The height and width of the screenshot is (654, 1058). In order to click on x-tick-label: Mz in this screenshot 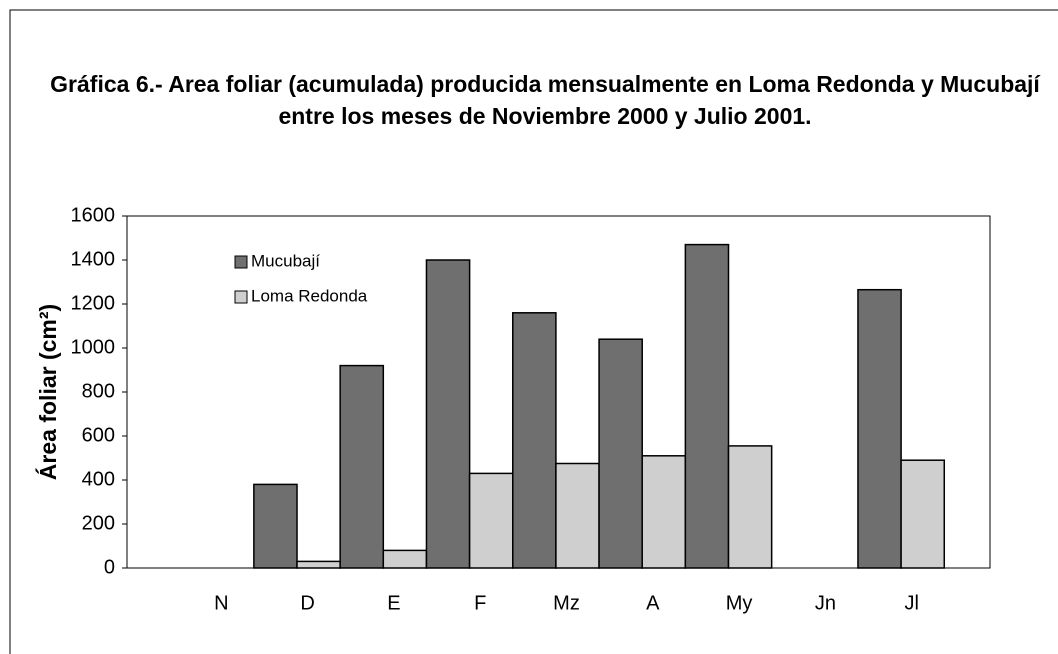, I will do `click(566, 603)`.